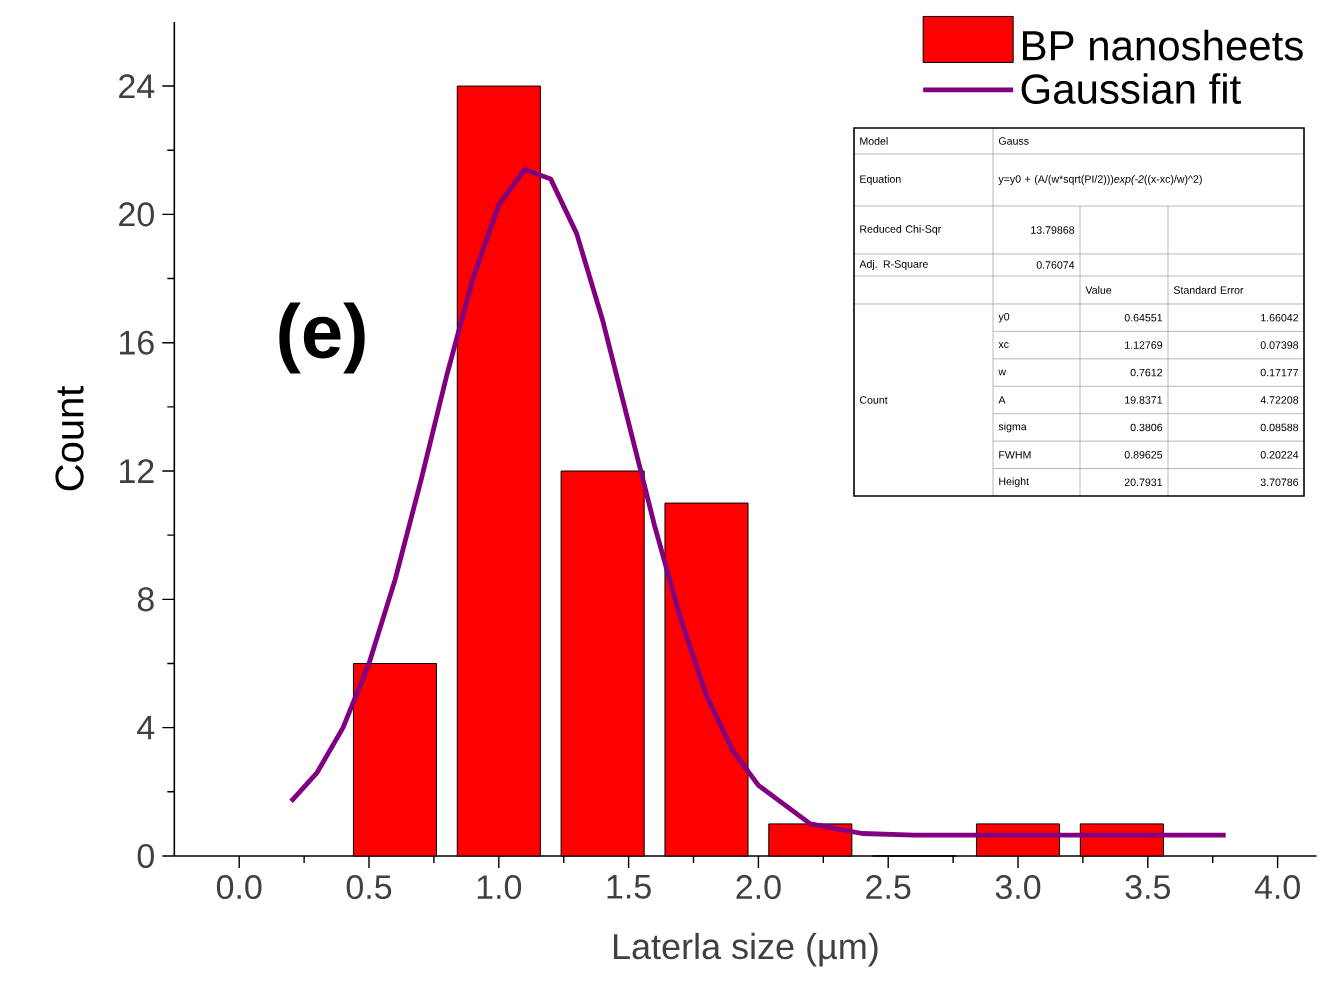 This screenshot has width=1322, height=994. Describe the element at coordinates (239, 887) in the screenshot. I see `x-tick-label: 0.0` at that location.